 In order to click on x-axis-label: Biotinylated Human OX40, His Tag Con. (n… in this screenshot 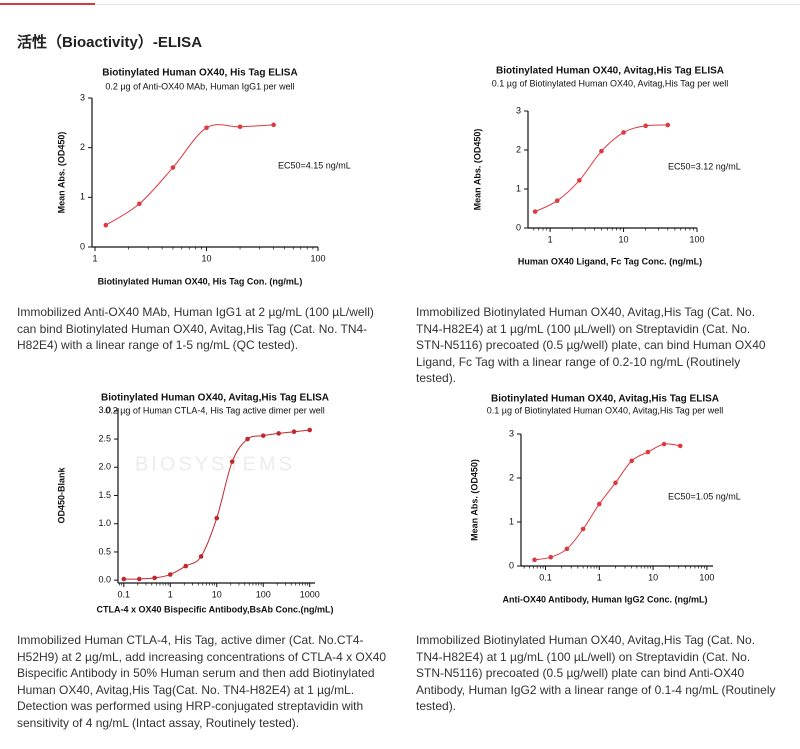, I will do `click(200, 281)`.